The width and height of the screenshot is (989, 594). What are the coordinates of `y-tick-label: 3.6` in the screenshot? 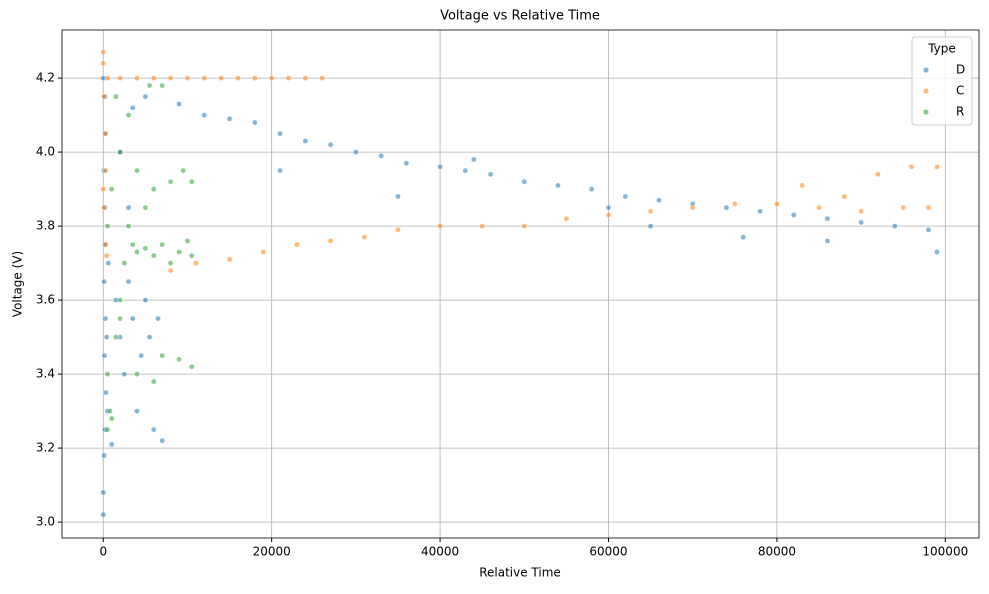 It's located at (45, 300).